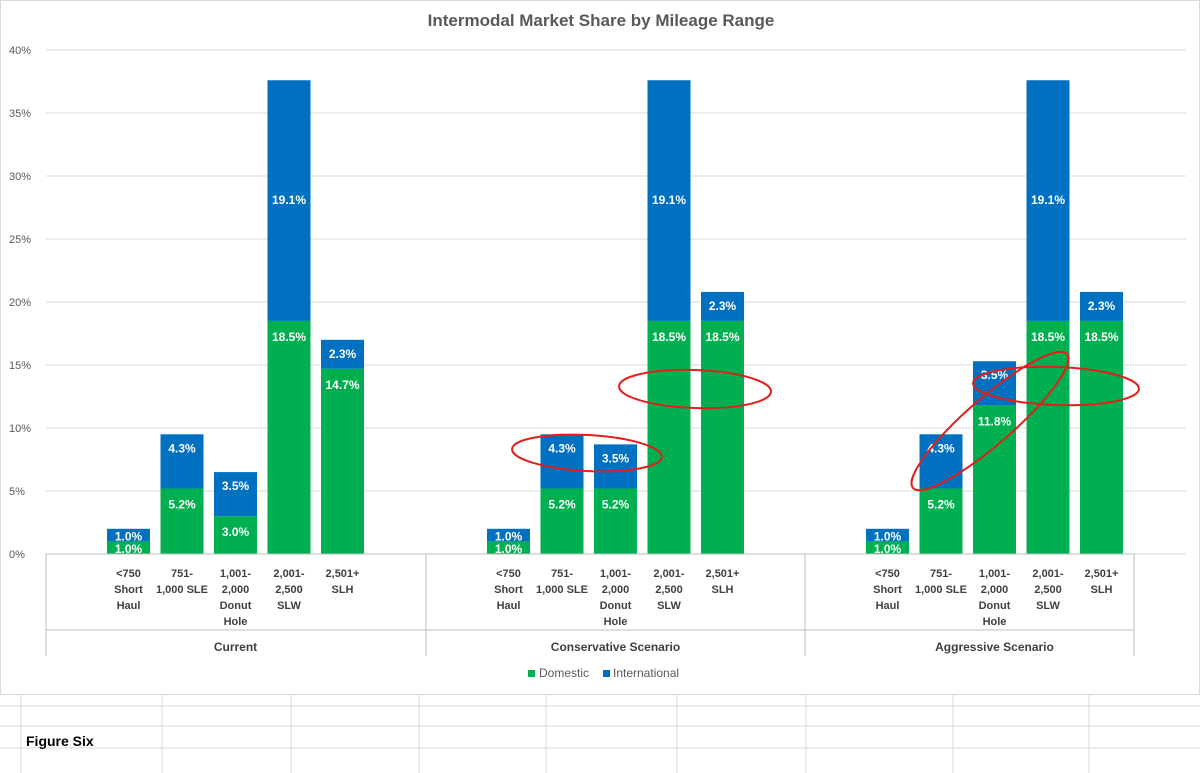 The image size is (1200, 773). I want to click on y-tick-label: 40%, so click(20, 51).